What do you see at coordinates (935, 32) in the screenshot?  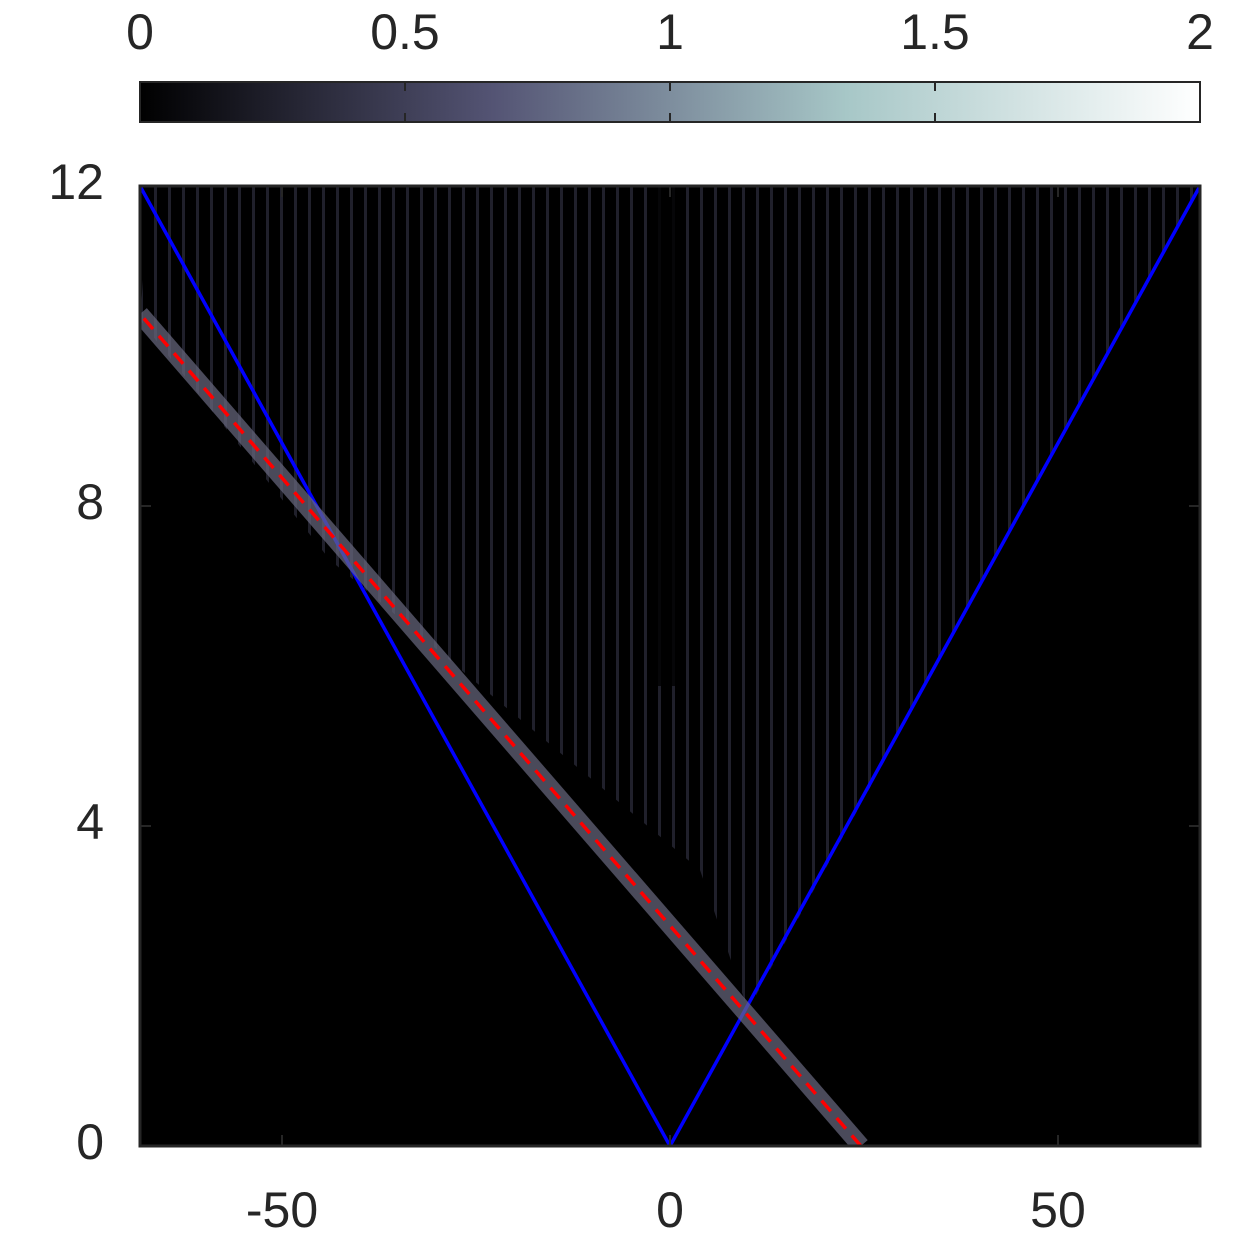 I see `colorbar-tick-label: 1.5` at bounding box center [935, 32].